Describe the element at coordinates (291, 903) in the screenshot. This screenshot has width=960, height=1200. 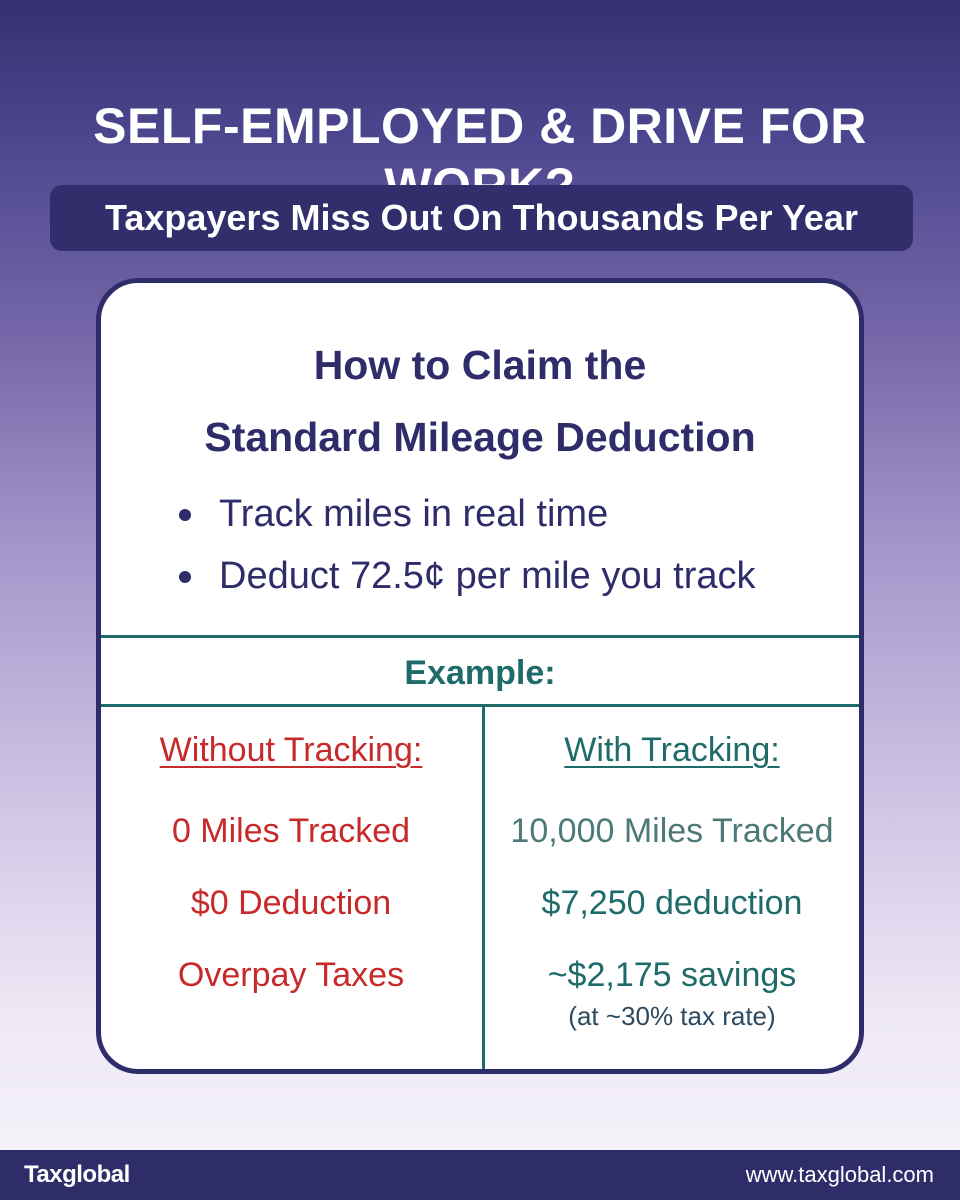
I see `without-deduction: $0 Deduction` at that location.